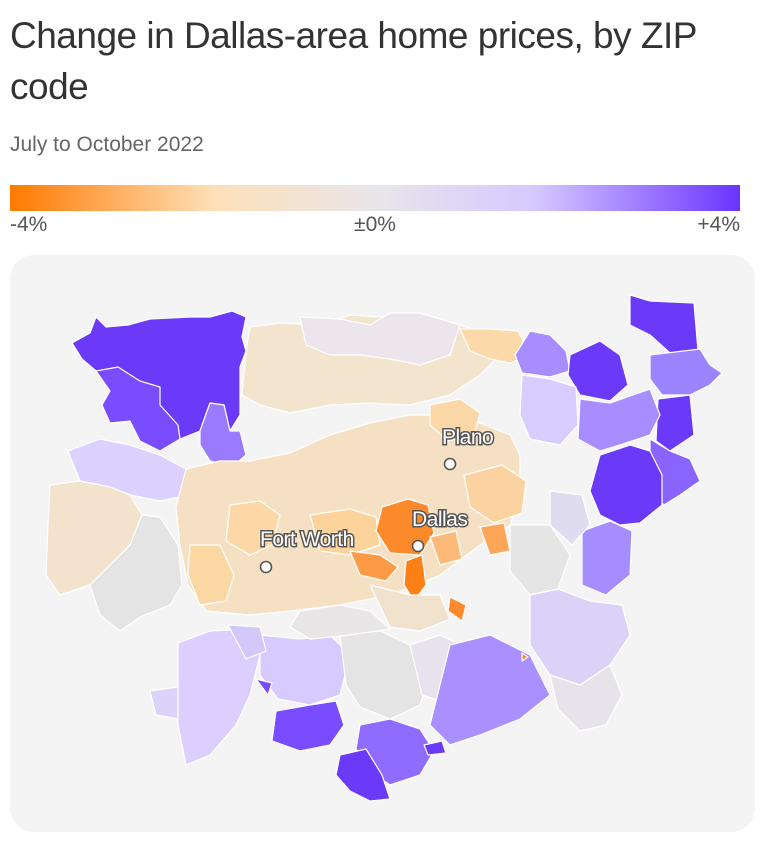  I want to click on city-label-fort-worth: Fort Worth, so click(307, 539).